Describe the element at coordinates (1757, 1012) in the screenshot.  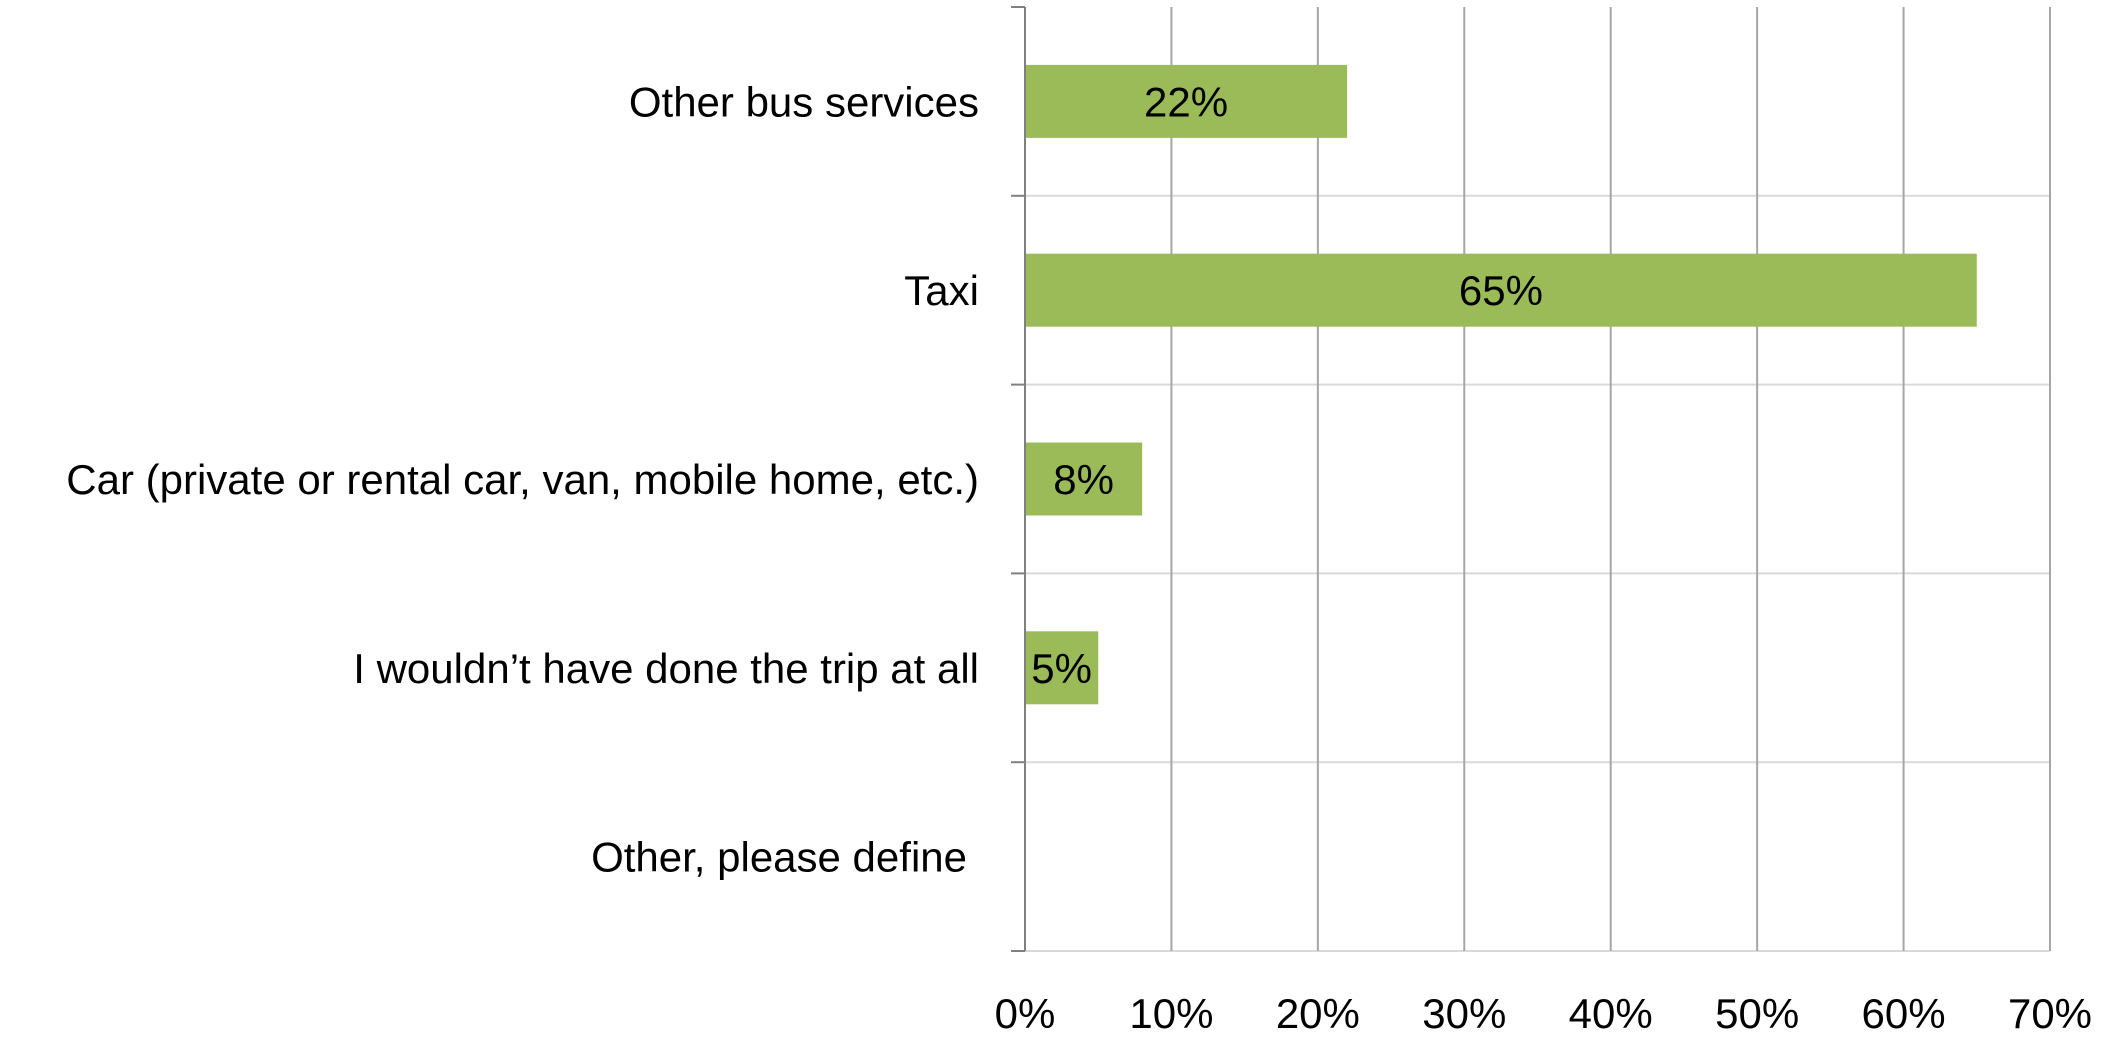
I see `x-tick-label: 50%` at that location.